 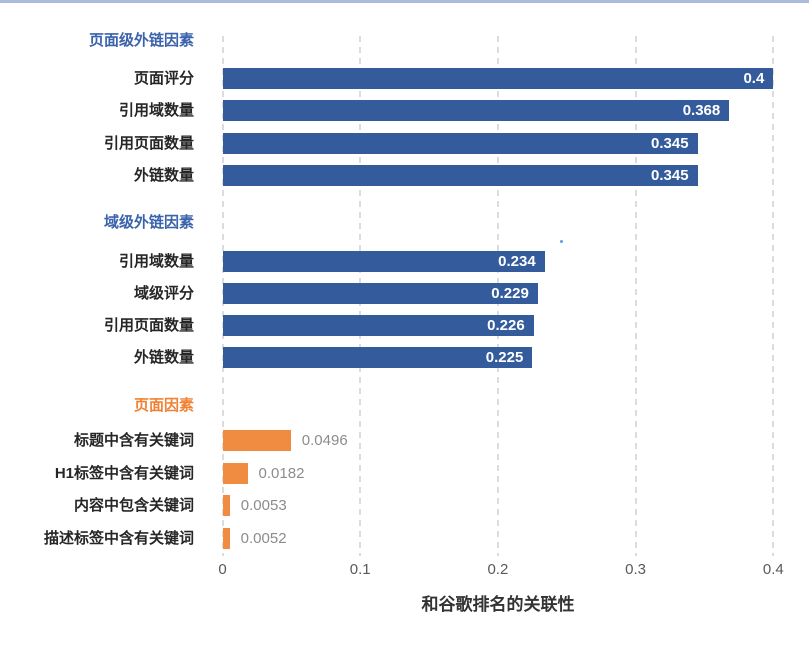 What do you see at coordinates (377, 357) in the screenshot?
I see `bar-with-value: 0.225` at bounding box center [377, 357].